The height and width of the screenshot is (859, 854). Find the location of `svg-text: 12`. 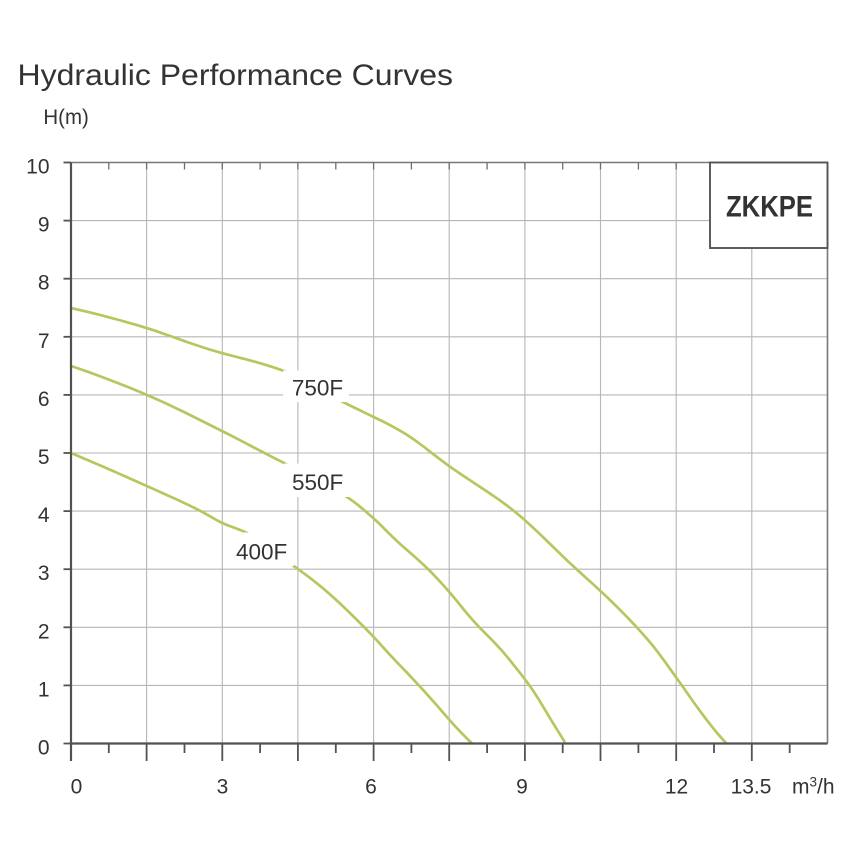

svg-text: 12 is located at coordinates (676, 787).